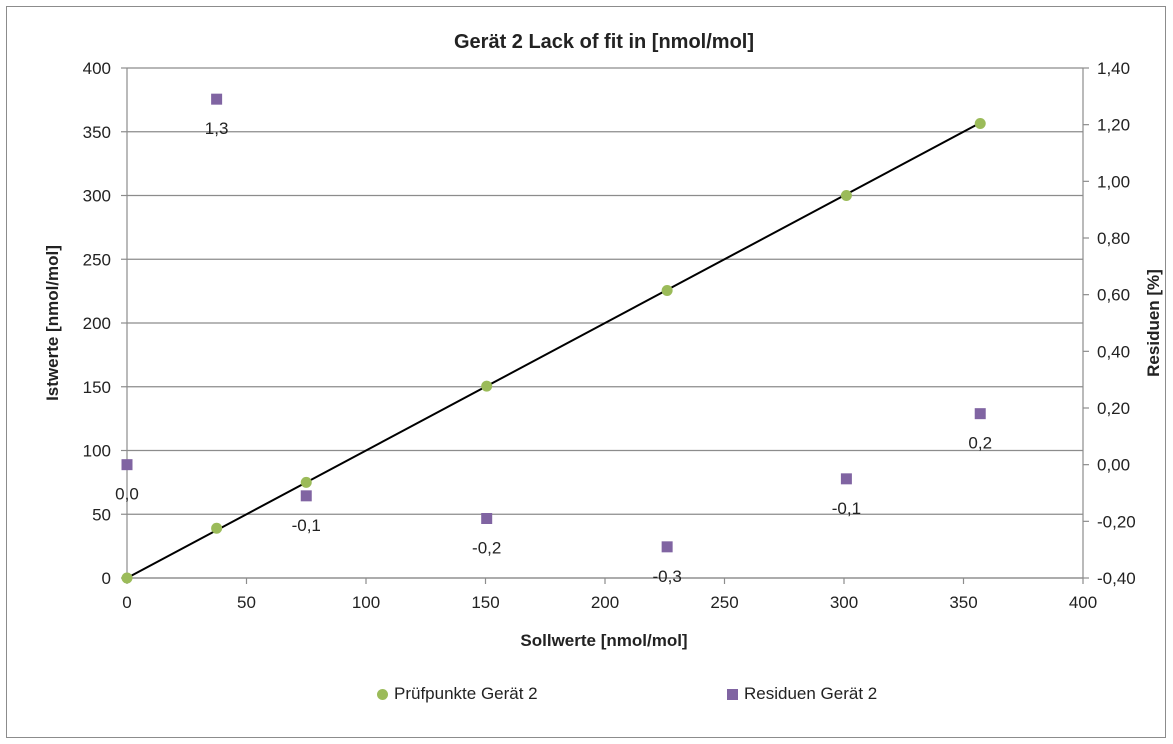 This screenshot has height=744, width=1173. What do you see at coordinates (106, 578) in the screenshot?
I see `y-tick-label: 0` at bounding box center [106, 578].